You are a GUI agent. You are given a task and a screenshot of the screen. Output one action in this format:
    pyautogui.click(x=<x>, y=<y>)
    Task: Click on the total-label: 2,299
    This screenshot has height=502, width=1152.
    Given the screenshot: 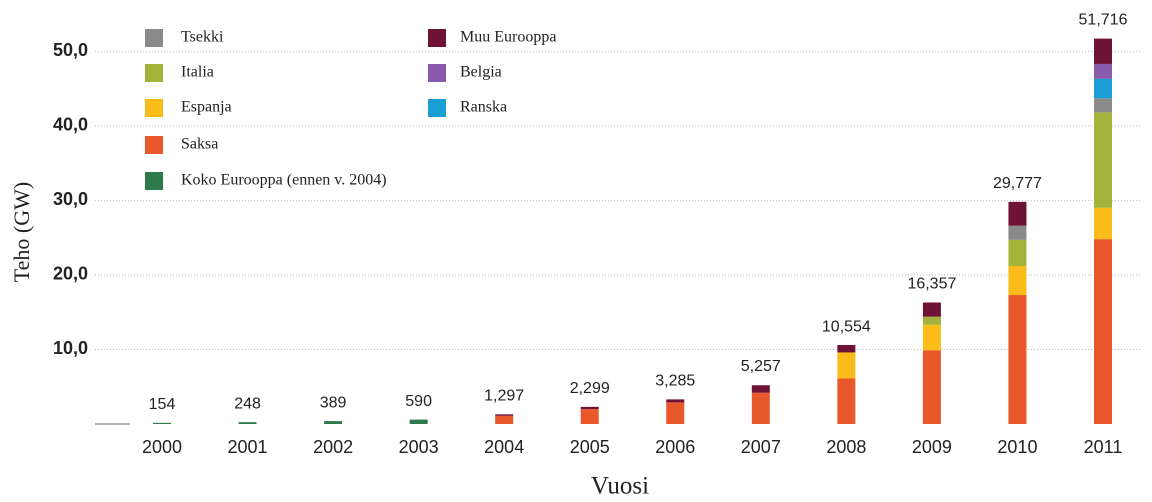 What is the action you would take?
    pyautogui.click(x=590, y=388)
    